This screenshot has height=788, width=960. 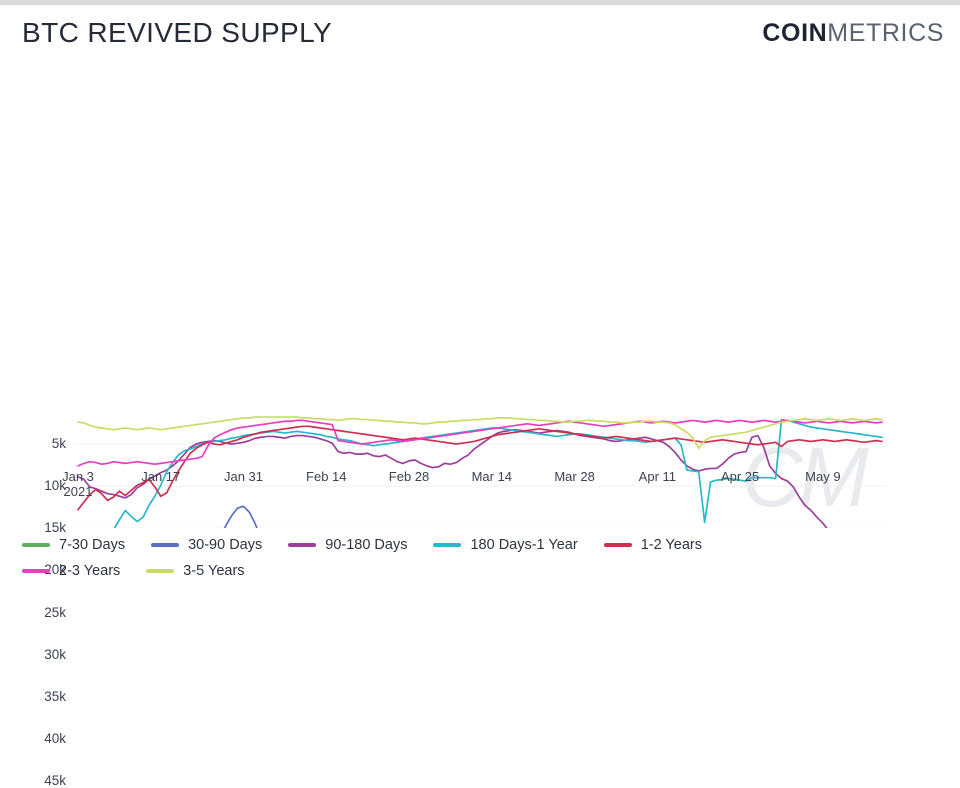 I want to click on x-axis-tick: Mar 14, so click(x=492, y=476).